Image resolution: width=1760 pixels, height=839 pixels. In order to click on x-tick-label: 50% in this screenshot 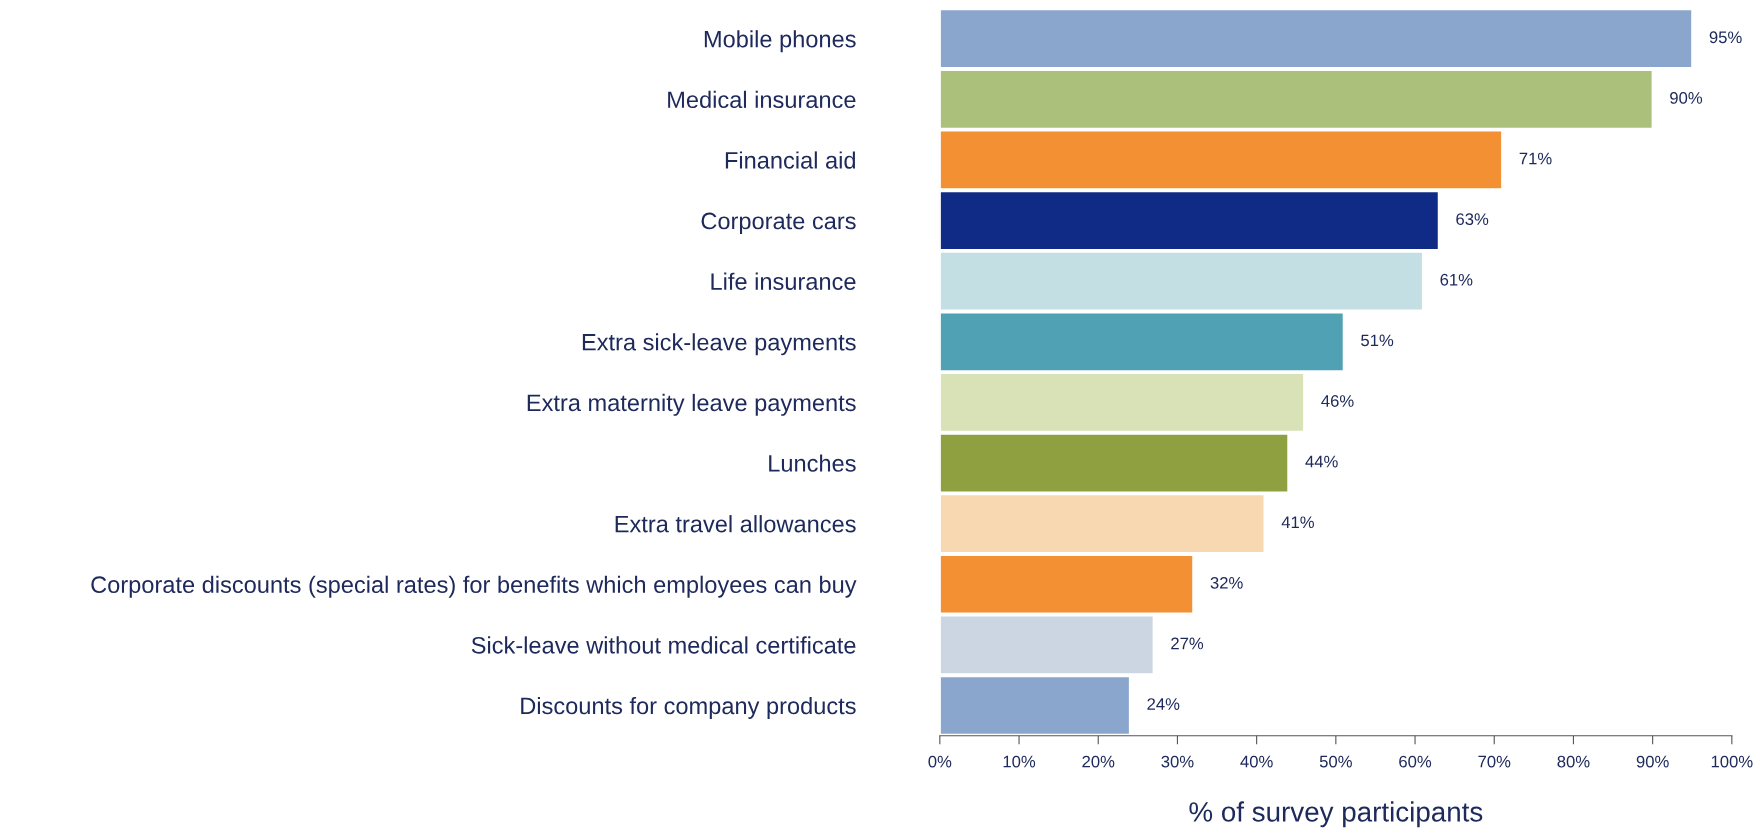, I will do `click(1335, 761)`.